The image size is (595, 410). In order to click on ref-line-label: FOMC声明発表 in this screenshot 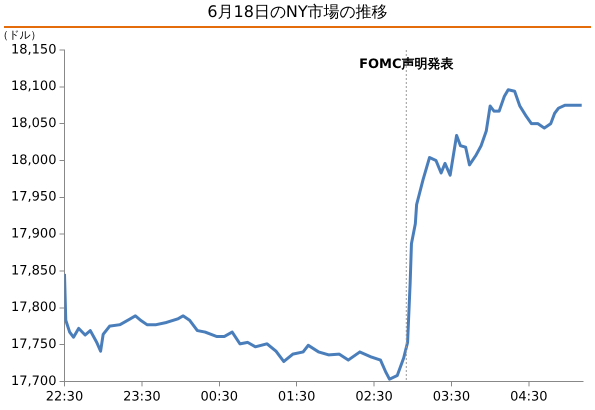, I will do `click(406, 64)`.